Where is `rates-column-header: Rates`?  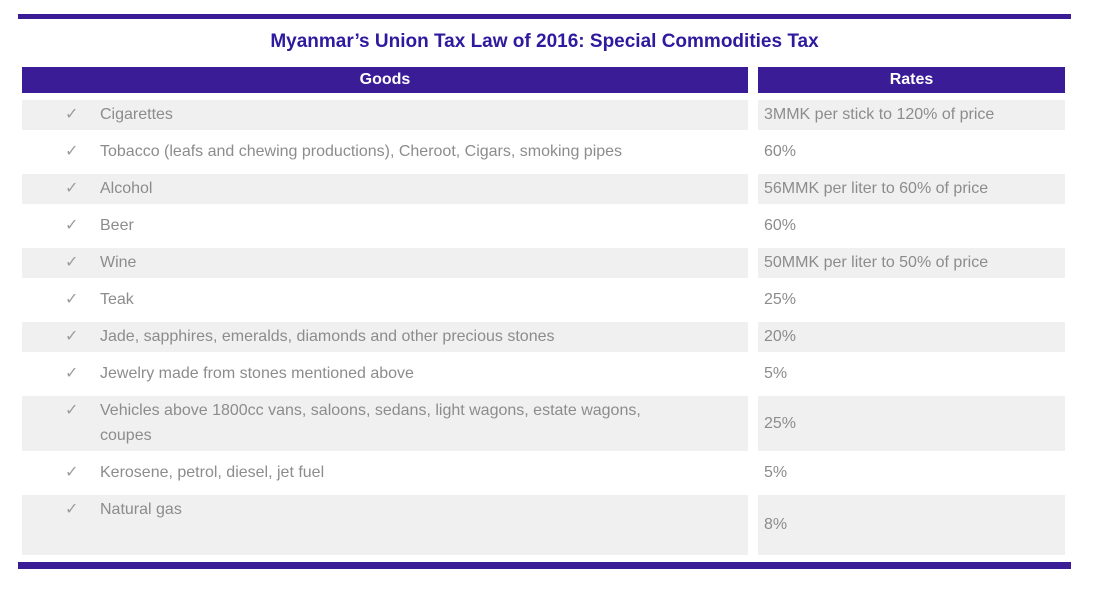
rates-column-header: Rates is located at coordinates (911, 80).